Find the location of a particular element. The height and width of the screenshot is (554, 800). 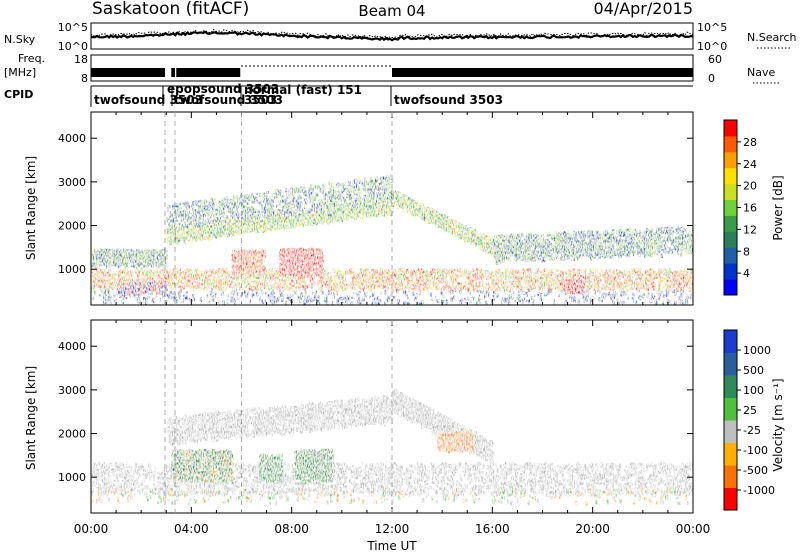

noise-strip: N.Sky N.Search 10^5 10^0 10^5 10^0 is located at coordinates (400, 37).